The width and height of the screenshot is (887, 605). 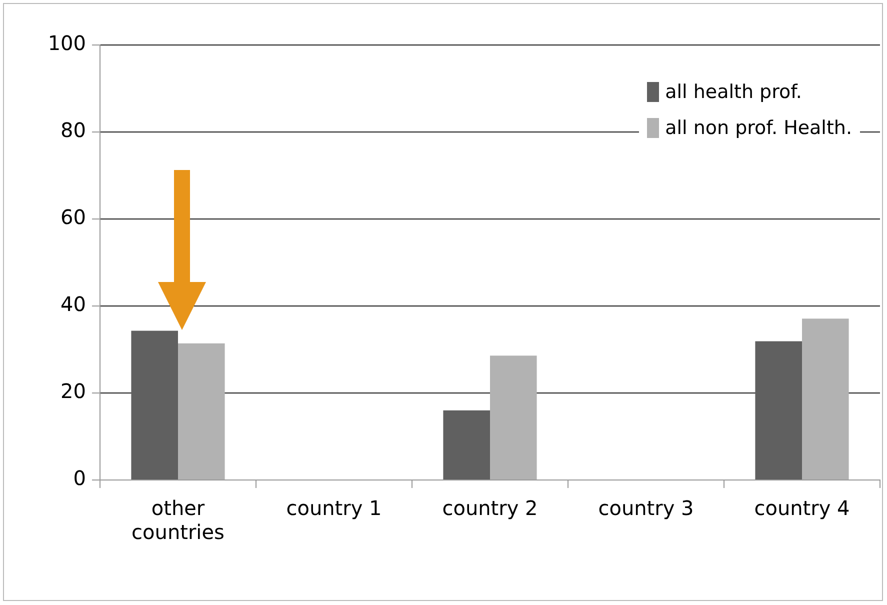 What do you see at coordinates (178, 520) in the screenshot?
I see `x-tick-label: other countries` at bounding box center [178, 520].